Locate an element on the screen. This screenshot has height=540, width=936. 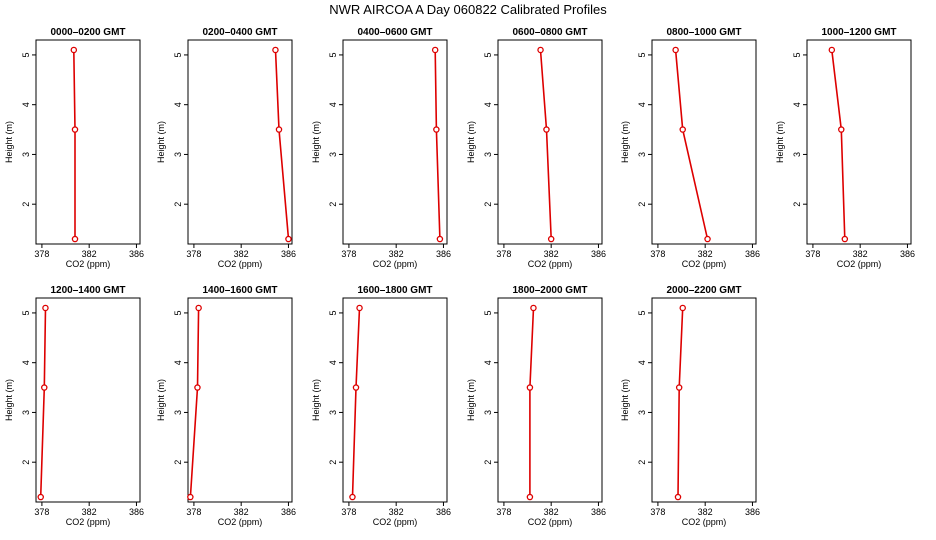
panel-title: 0200–0400 GMT is located at coordinates (239, 32).